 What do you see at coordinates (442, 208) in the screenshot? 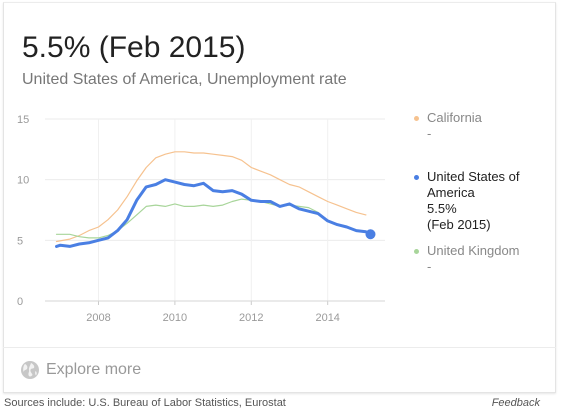
I see `legend-value-united-states: 5.5%` at bounding box center [442, 208].